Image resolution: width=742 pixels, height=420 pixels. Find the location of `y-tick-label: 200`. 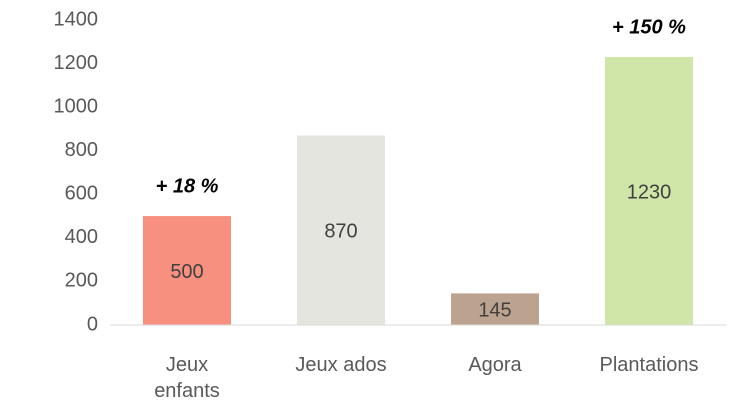

y-tick-label: 200 is located at coordinates (81, 281).